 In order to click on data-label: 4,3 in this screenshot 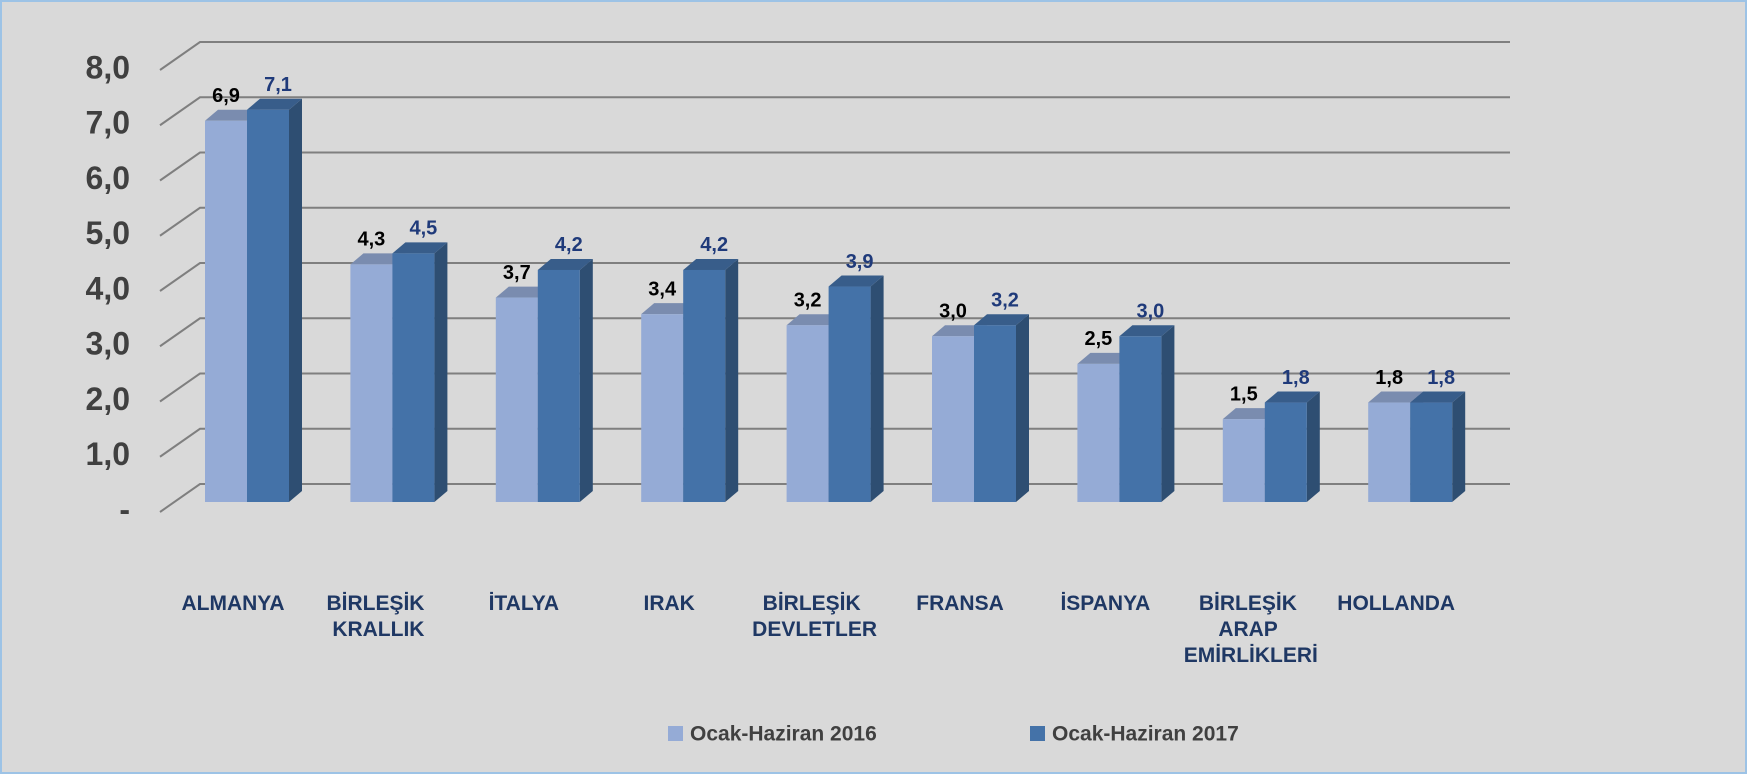, I will do `click(371, 240)`.